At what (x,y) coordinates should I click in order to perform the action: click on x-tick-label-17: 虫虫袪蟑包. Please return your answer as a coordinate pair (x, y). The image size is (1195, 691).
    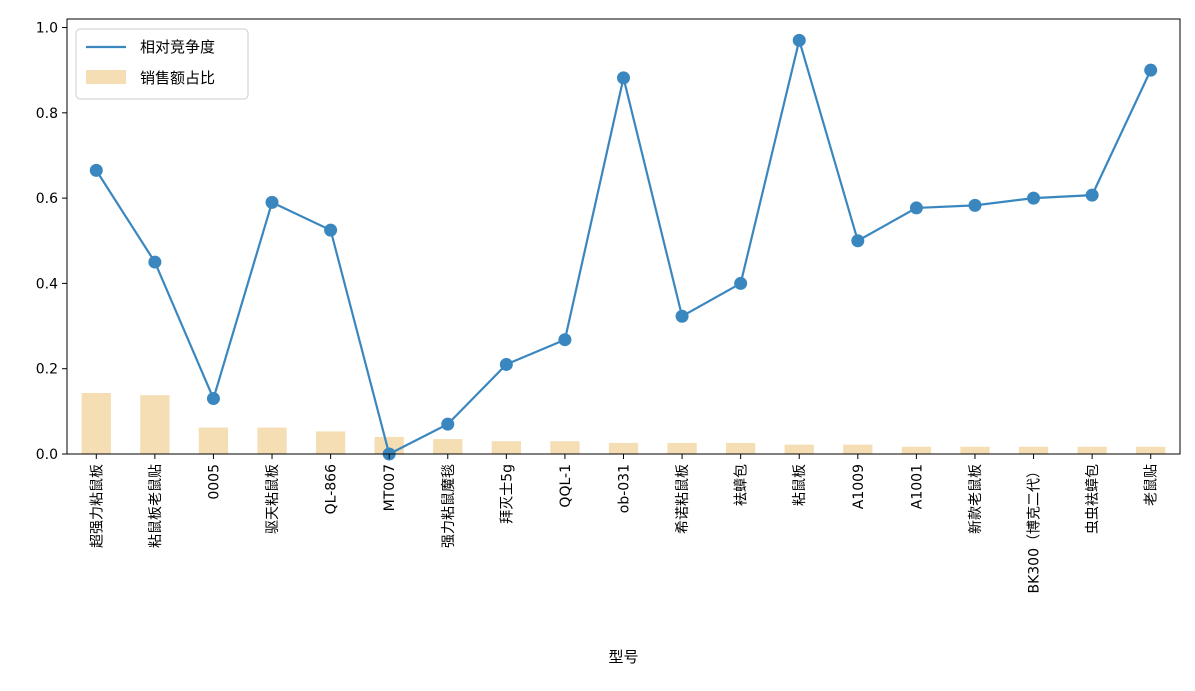
    Looking at the image, I should click on (1093, 499).